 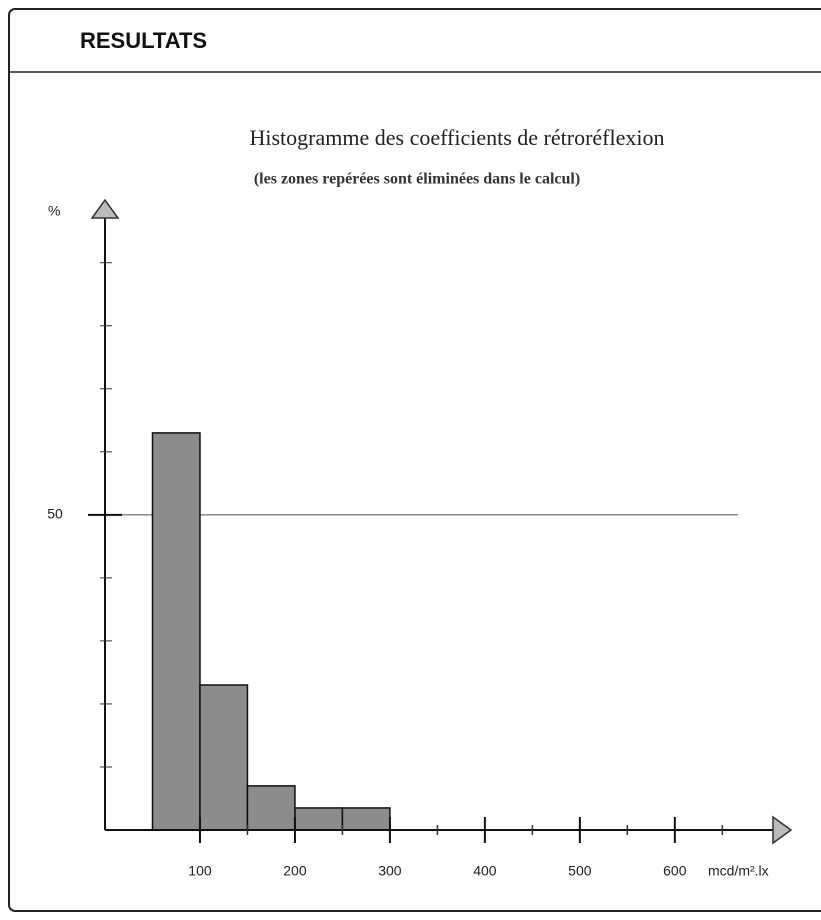 I want to click on y-axis-label: %, so click(x=54, y=211).